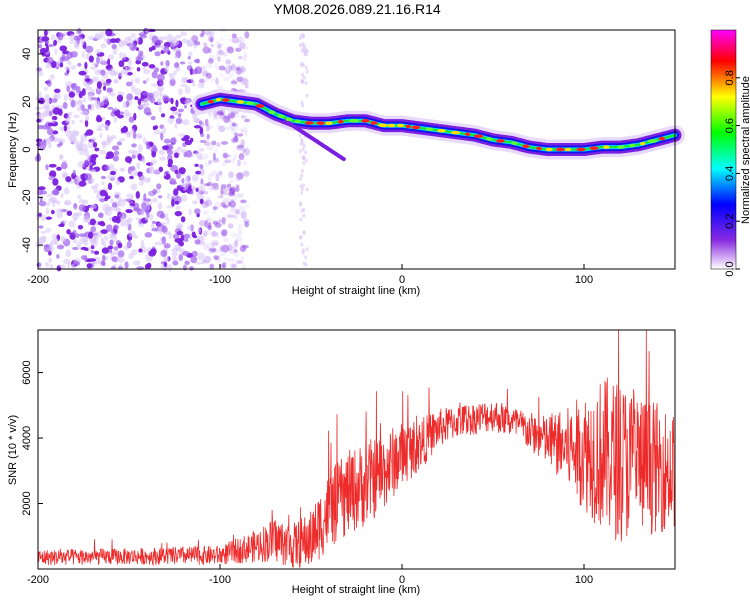 The height and width of the screenshot is (600, 750). Describe the element at coordinates (730, 268) in the screenshot. I see `colorbar-tick-label: 0.0` at that location.